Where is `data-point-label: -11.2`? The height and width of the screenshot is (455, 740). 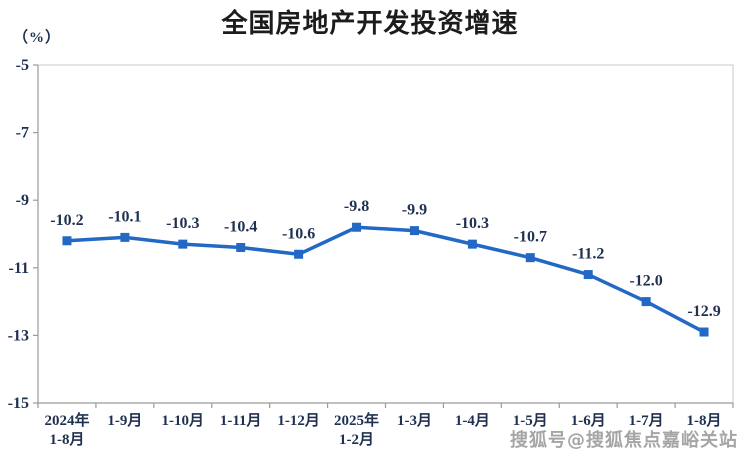
data-point-label: -11.2 is located at coordinates (588, 254).